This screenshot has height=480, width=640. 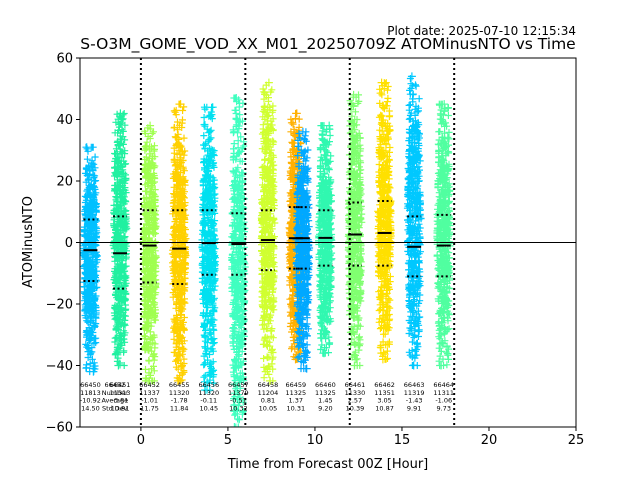 I want to click on orbit-std-label: 10.32, so click(x=238, y=408).